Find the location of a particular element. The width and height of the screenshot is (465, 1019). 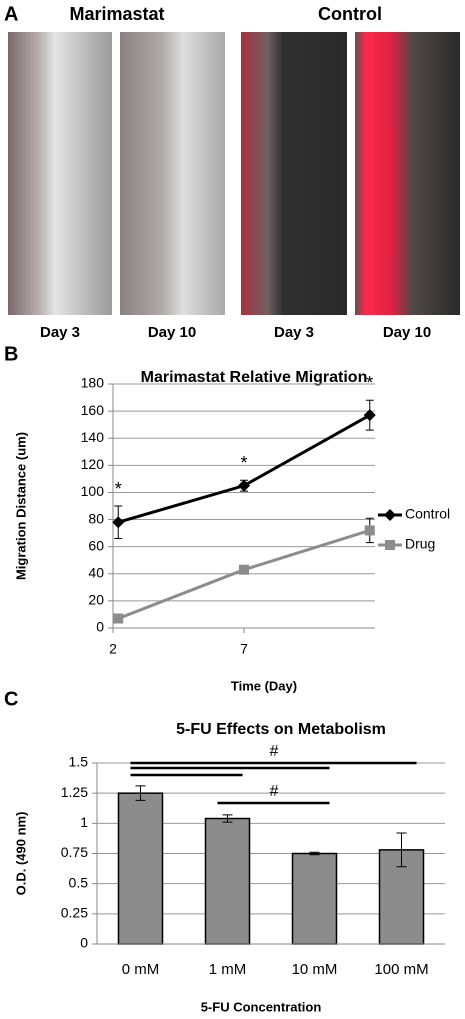

x-axis-label: Time (Day) is located at coordinates (264, 685).